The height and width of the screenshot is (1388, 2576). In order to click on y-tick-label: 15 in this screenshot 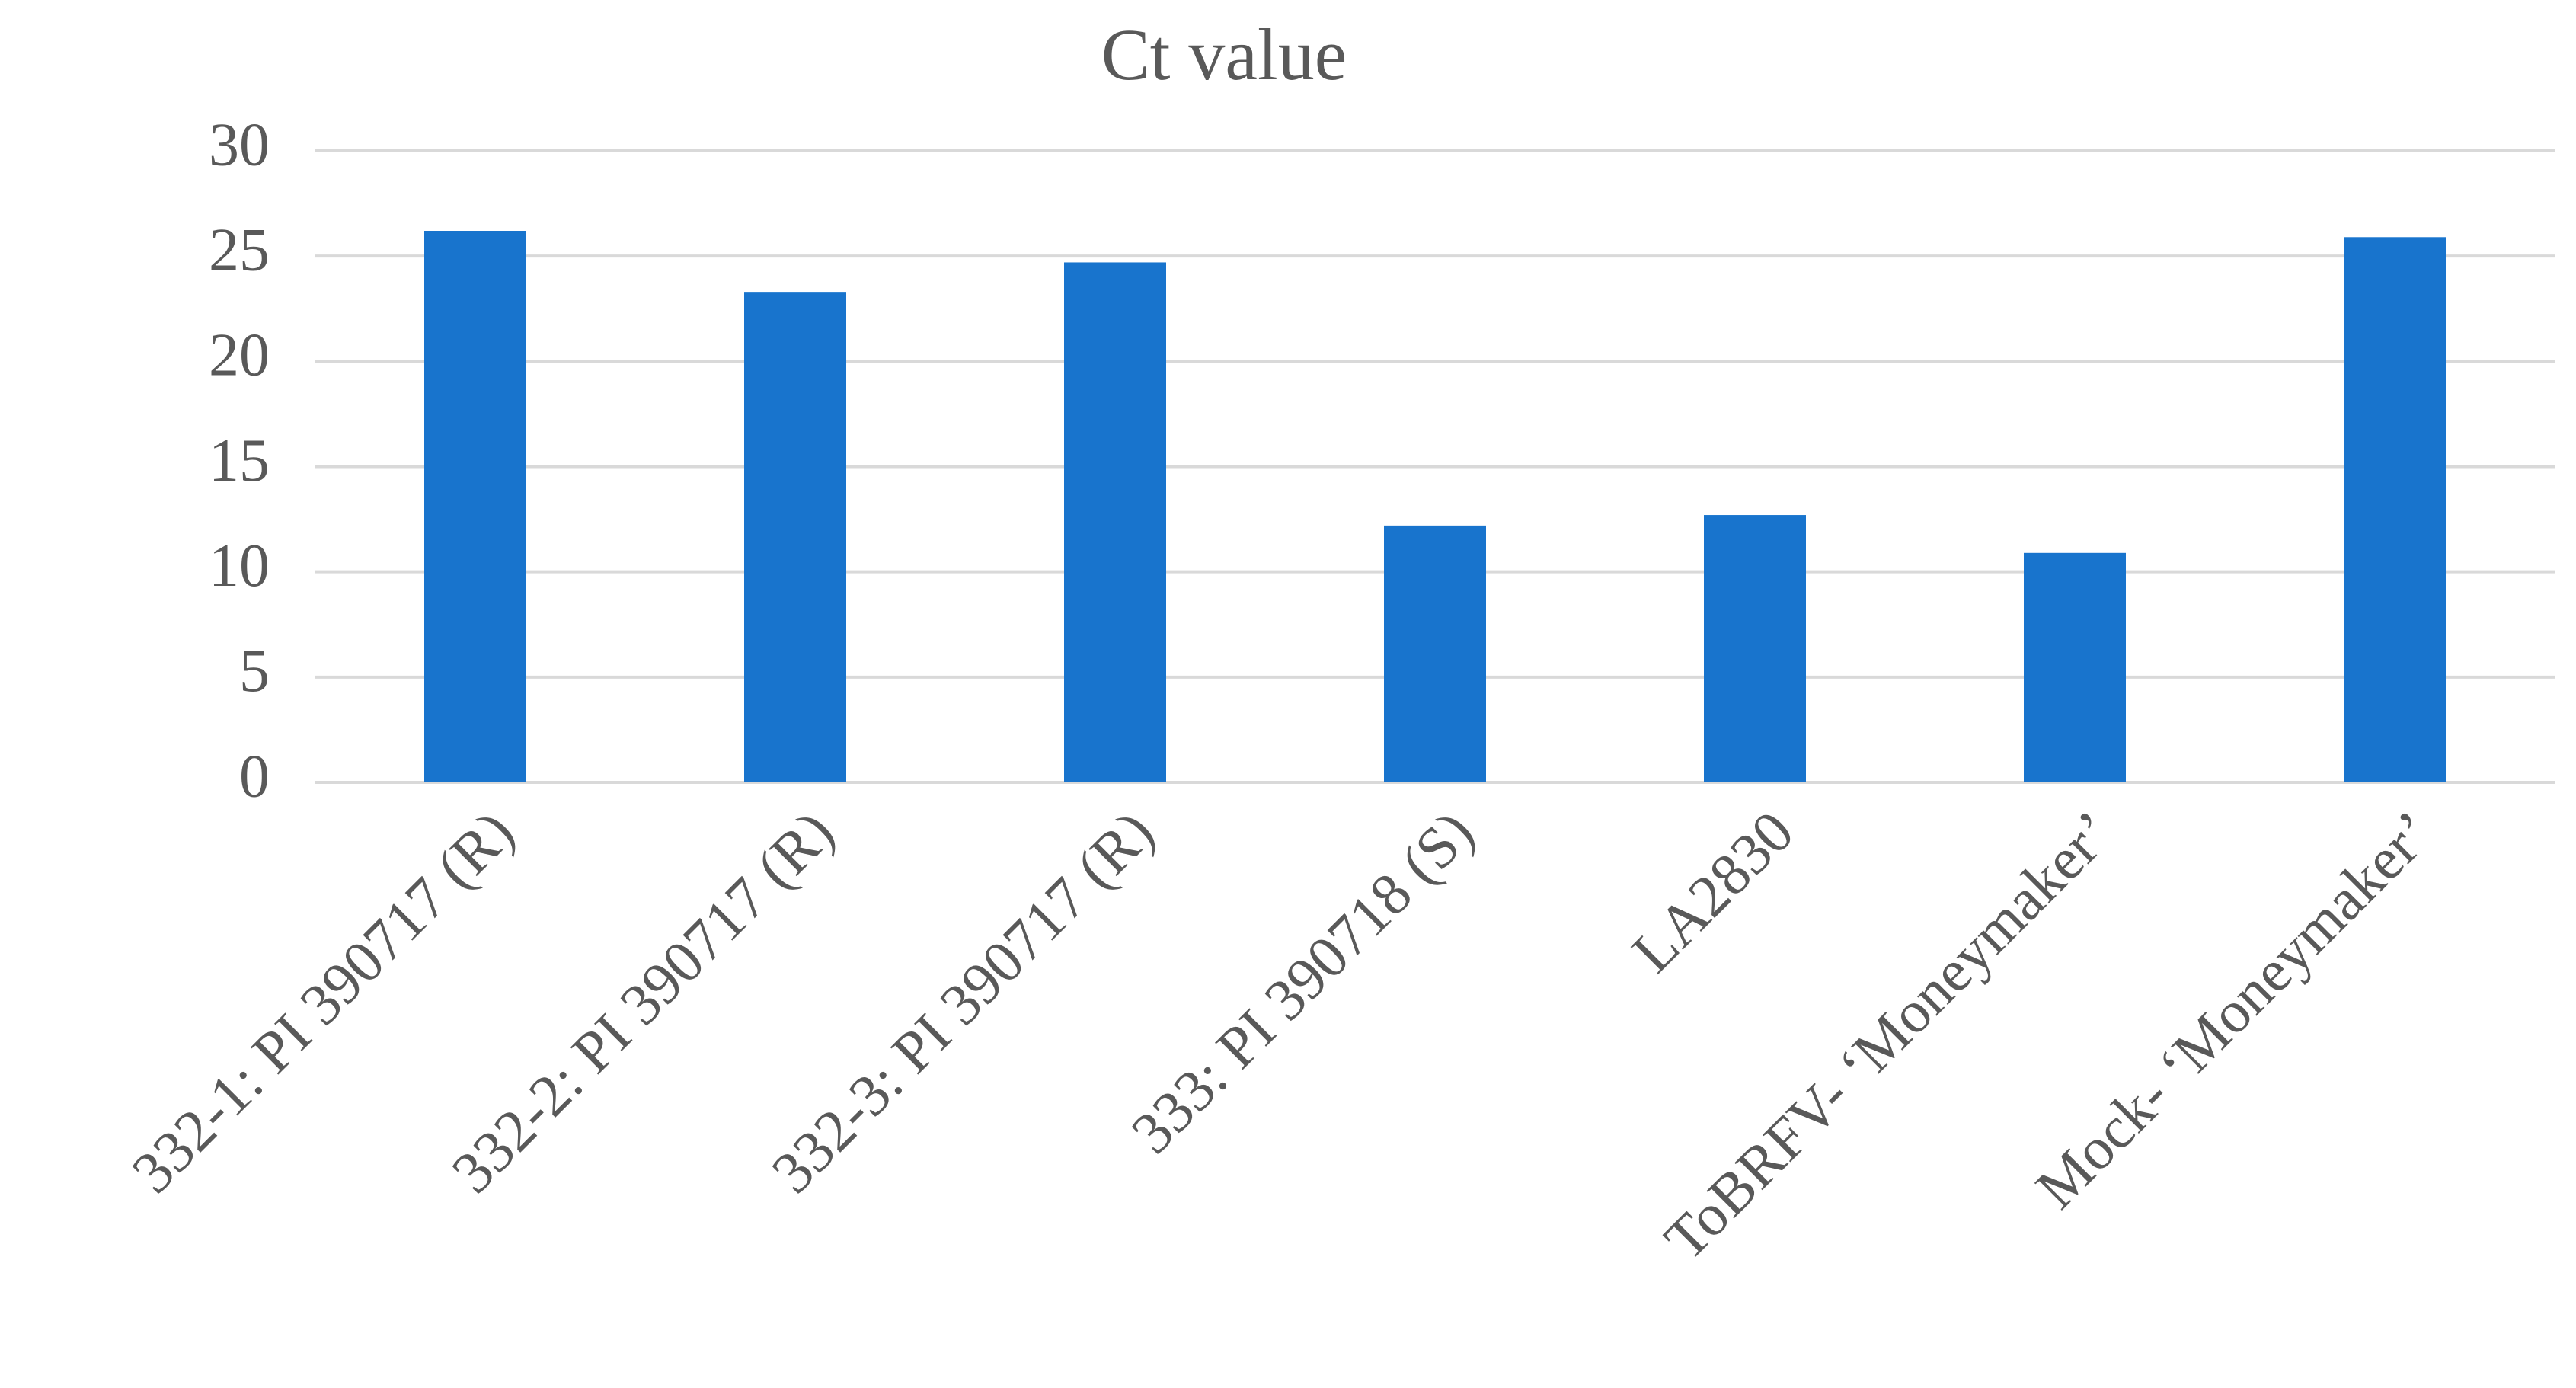, I will do `click(240, 460)`.